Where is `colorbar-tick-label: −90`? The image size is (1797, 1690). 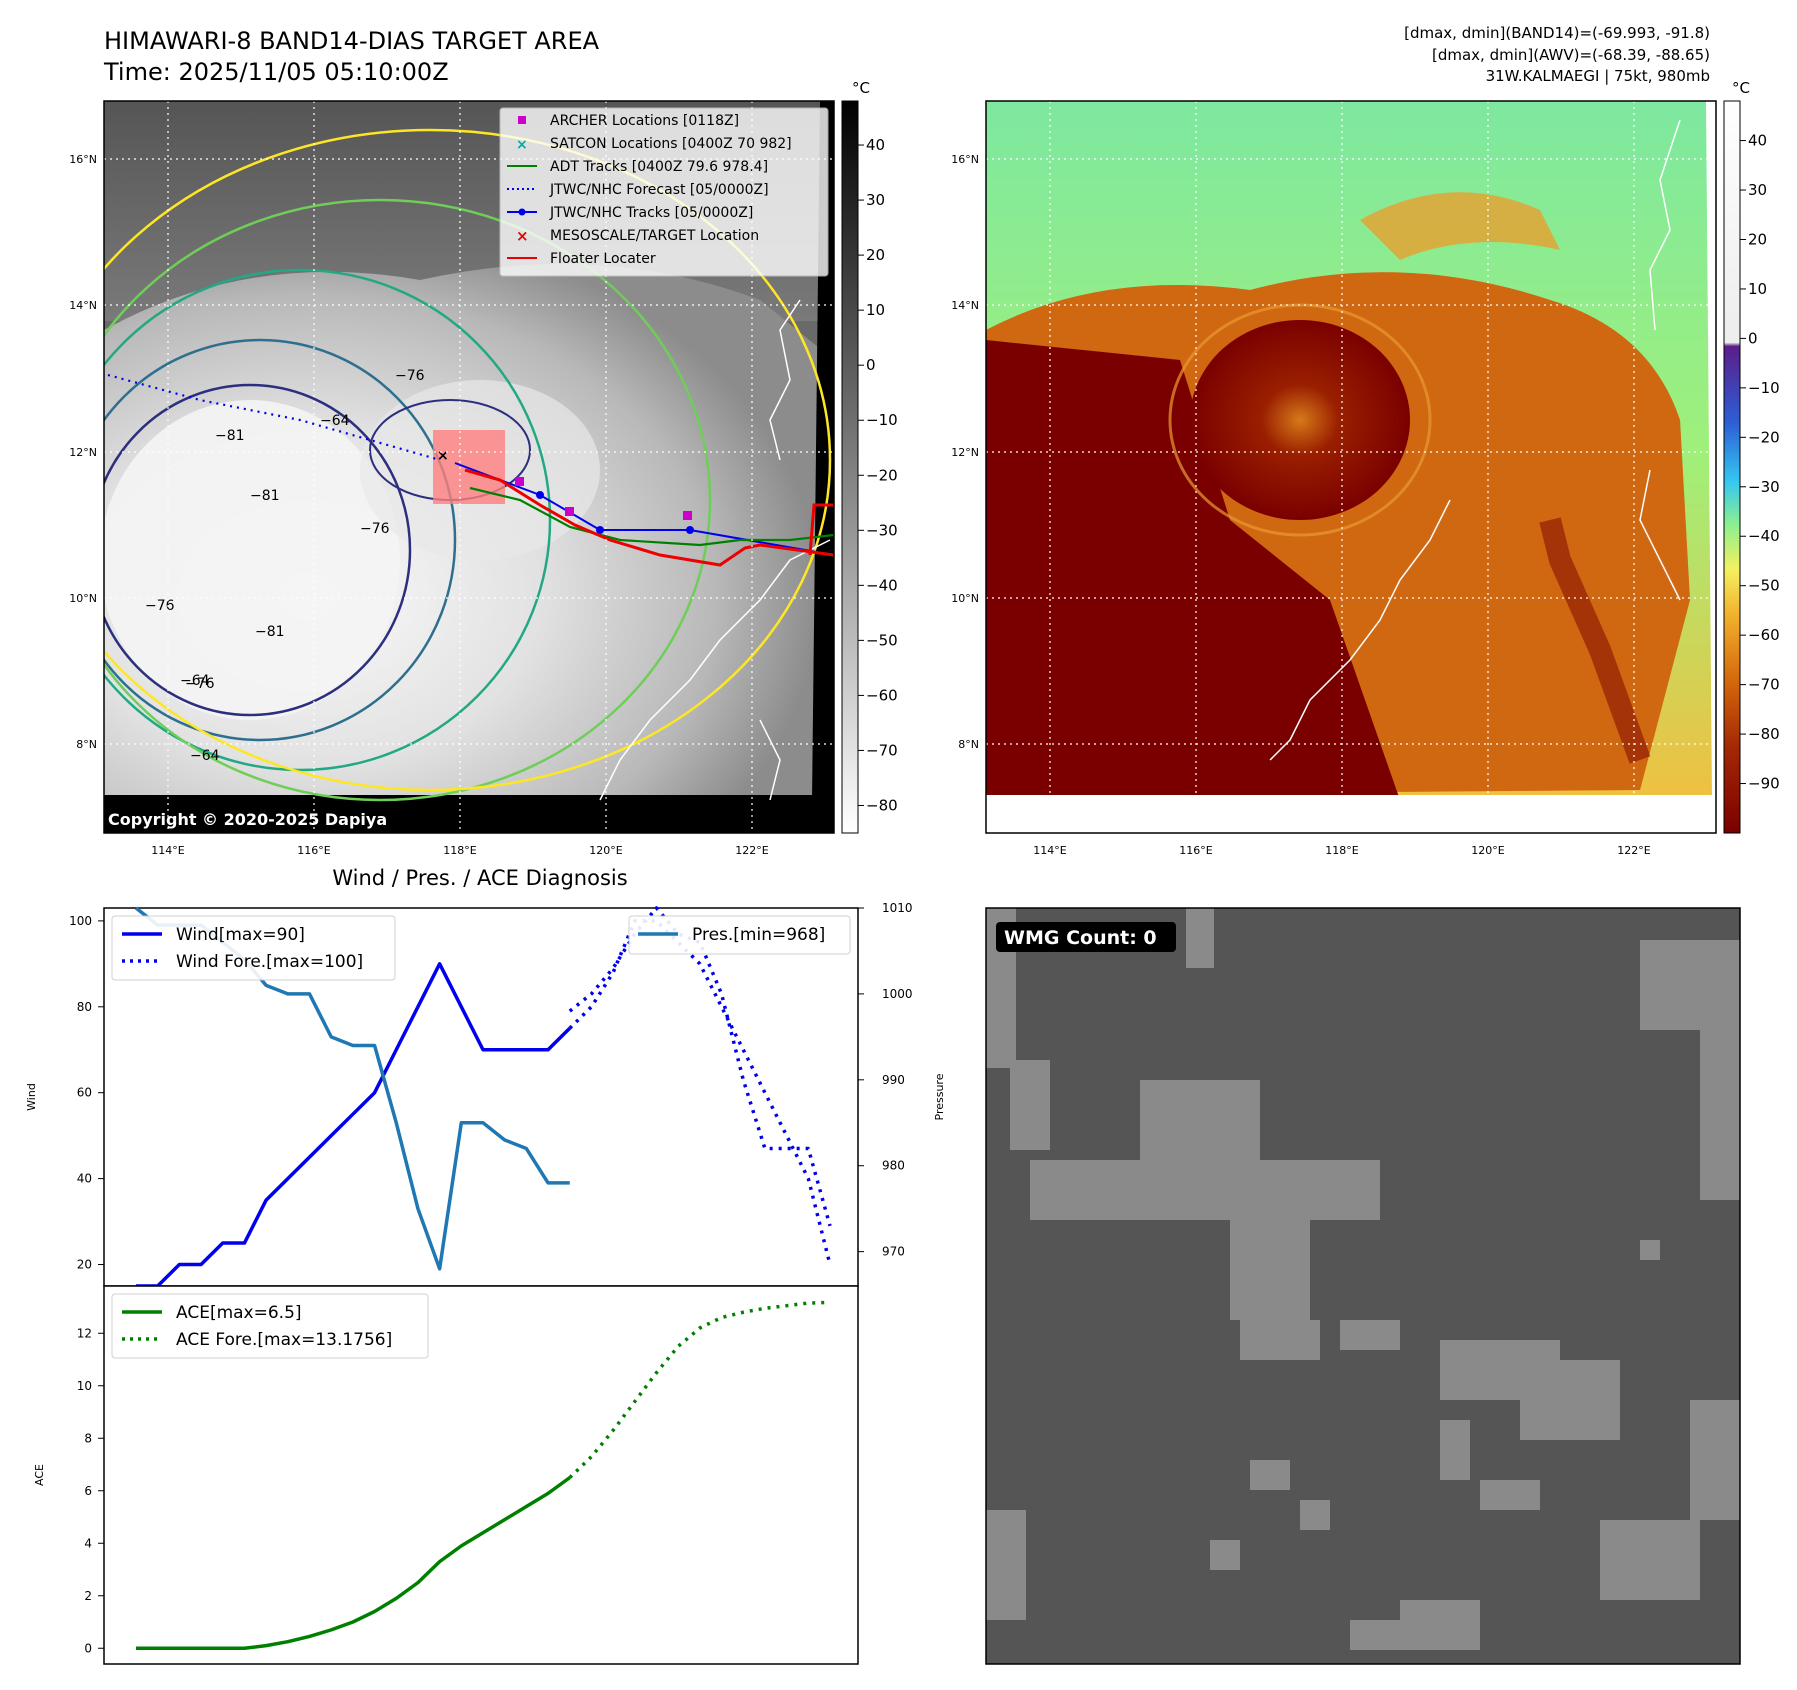
colorbar-tick-label: −90 is located at coordinates (1764, 784).